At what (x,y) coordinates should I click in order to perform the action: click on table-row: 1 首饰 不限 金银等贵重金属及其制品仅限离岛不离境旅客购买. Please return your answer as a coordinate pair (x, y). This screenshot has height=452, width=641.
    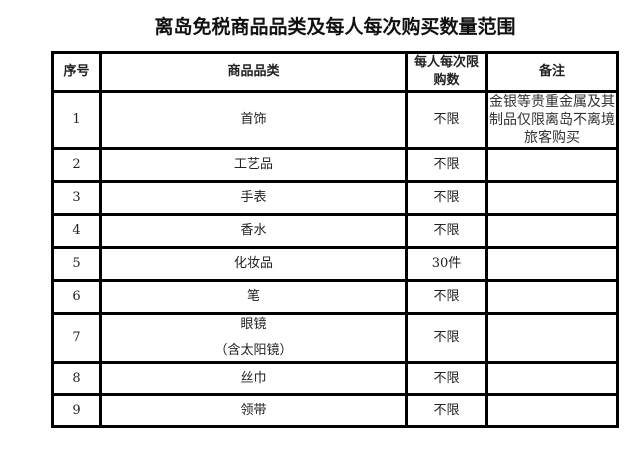
    Looking at the image, I should click on (335, 120).